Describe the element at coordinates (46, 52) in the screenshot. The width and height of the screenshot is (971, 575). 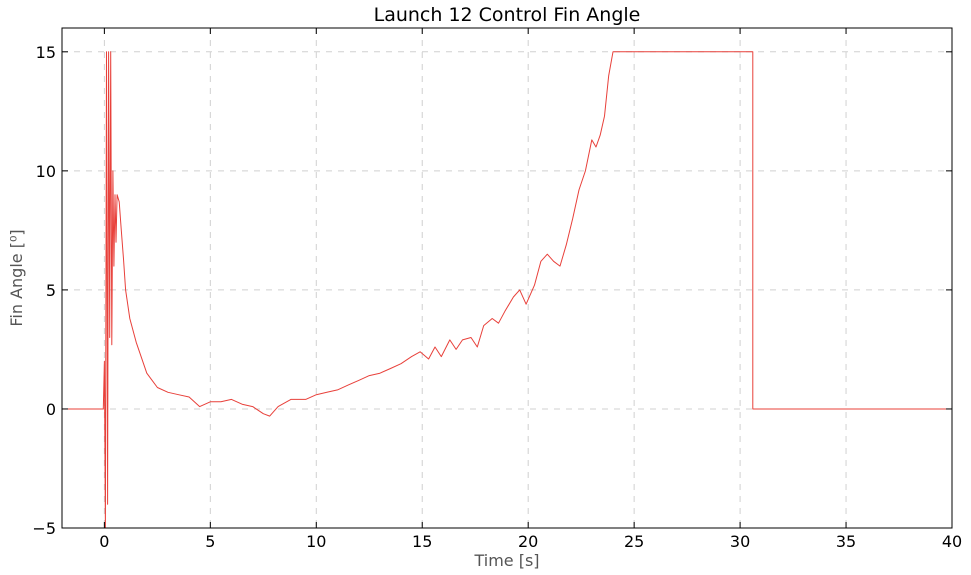
I see `y-tick-label: 15` at that location.